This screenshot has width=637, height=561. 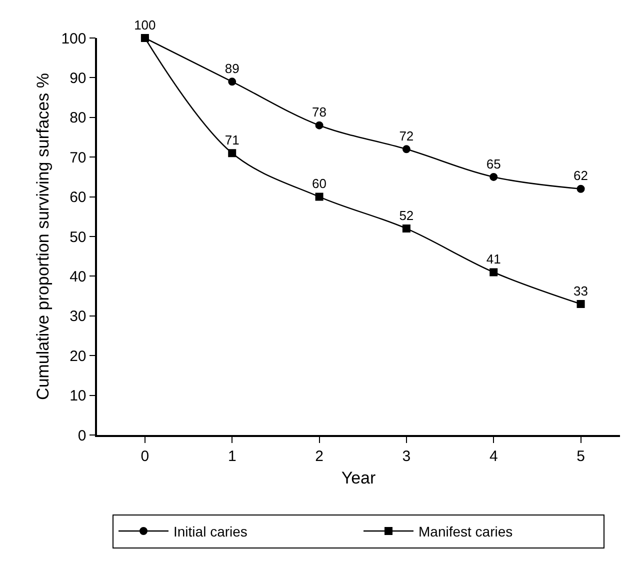 What do you see at coordinates (211, 531) in the screenshot?
I see `legend-label: Initial caries` at bounding box center [211, 531].